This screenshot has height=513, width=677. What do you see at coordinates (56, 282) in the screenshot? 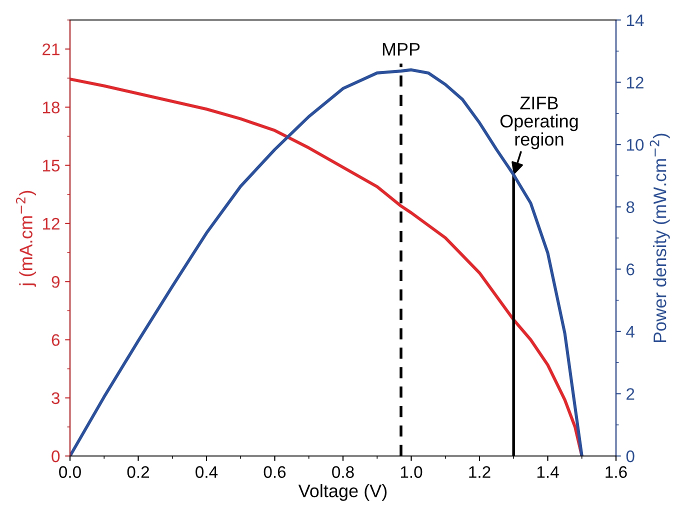
I see `y-tick-label: 9` at bounding box center [56, 282].